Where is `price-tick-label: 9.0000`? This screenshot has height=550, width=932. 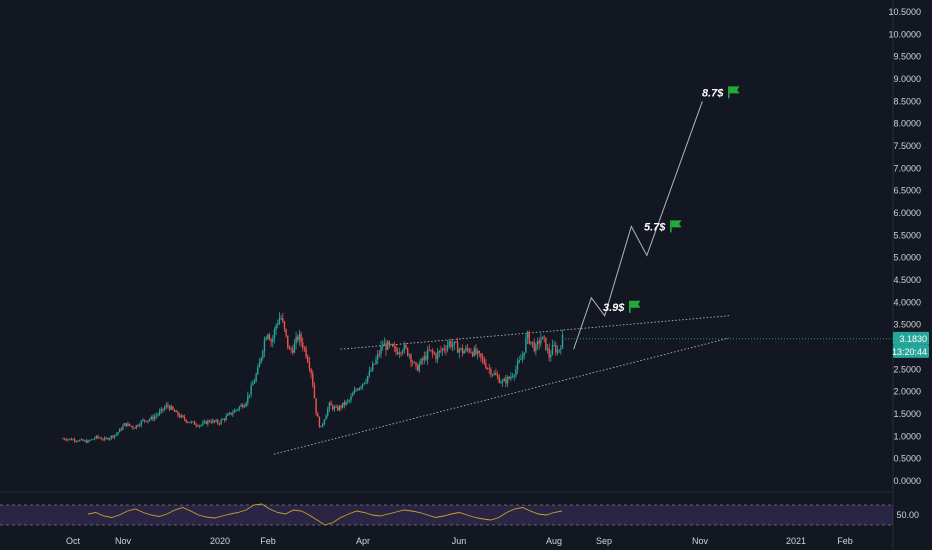 price-tick-label: 9.0000 is located at coordinates (907, 79).